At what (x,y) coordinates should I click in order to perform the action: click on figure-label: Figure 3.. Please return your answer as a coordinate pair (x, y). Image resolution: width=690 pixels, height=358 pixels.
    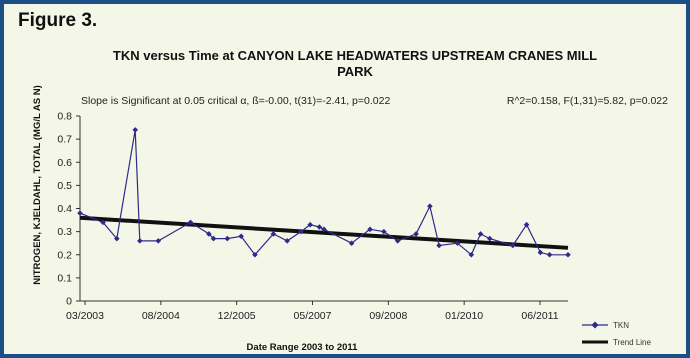
    Looking at the image, I should click on (58, 20).